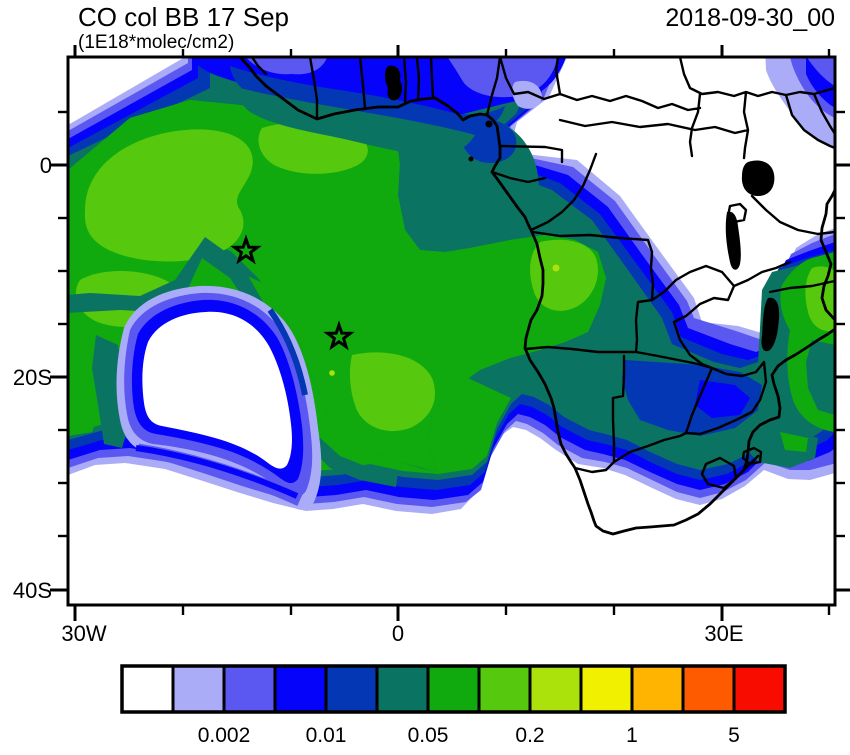 The height and width of the screenshot is (755, 850). Describe the element at coordinates (719, 473) in the screenshot. I see `lesotho-border` at that location.